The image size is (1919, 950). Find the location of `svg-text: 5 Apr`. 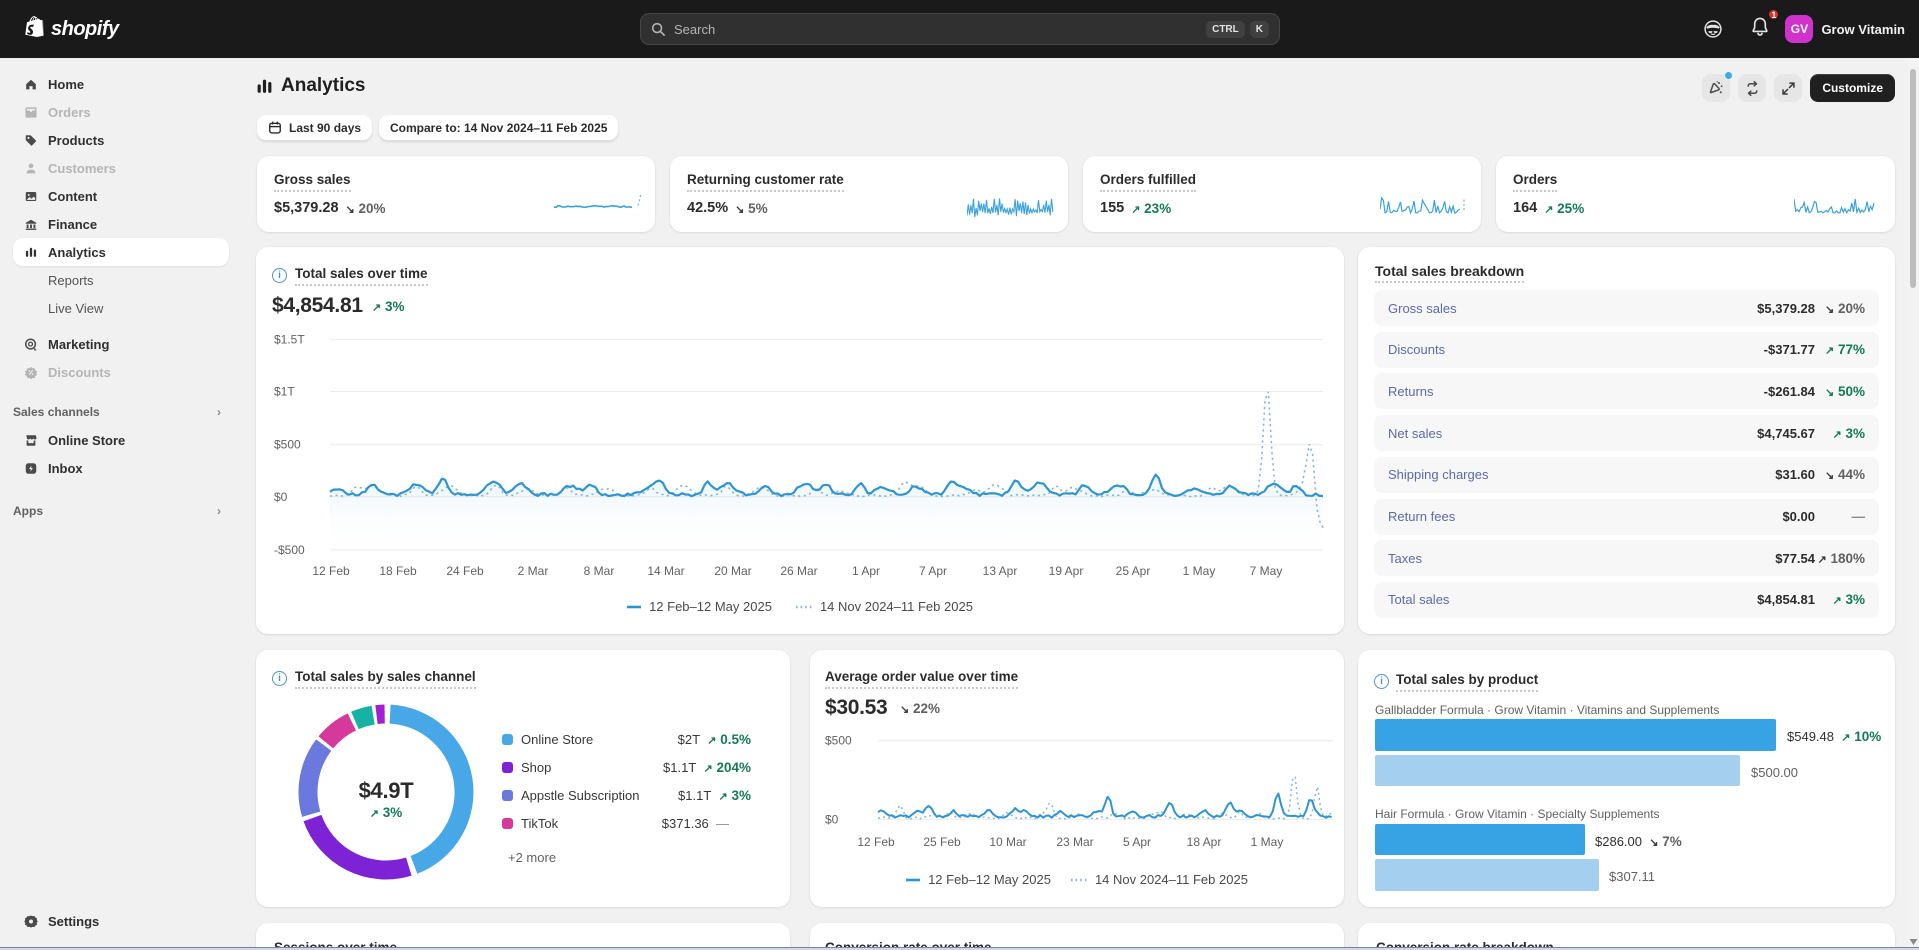

svg-text: 5 Apr is located at coordinates (1137, 842).